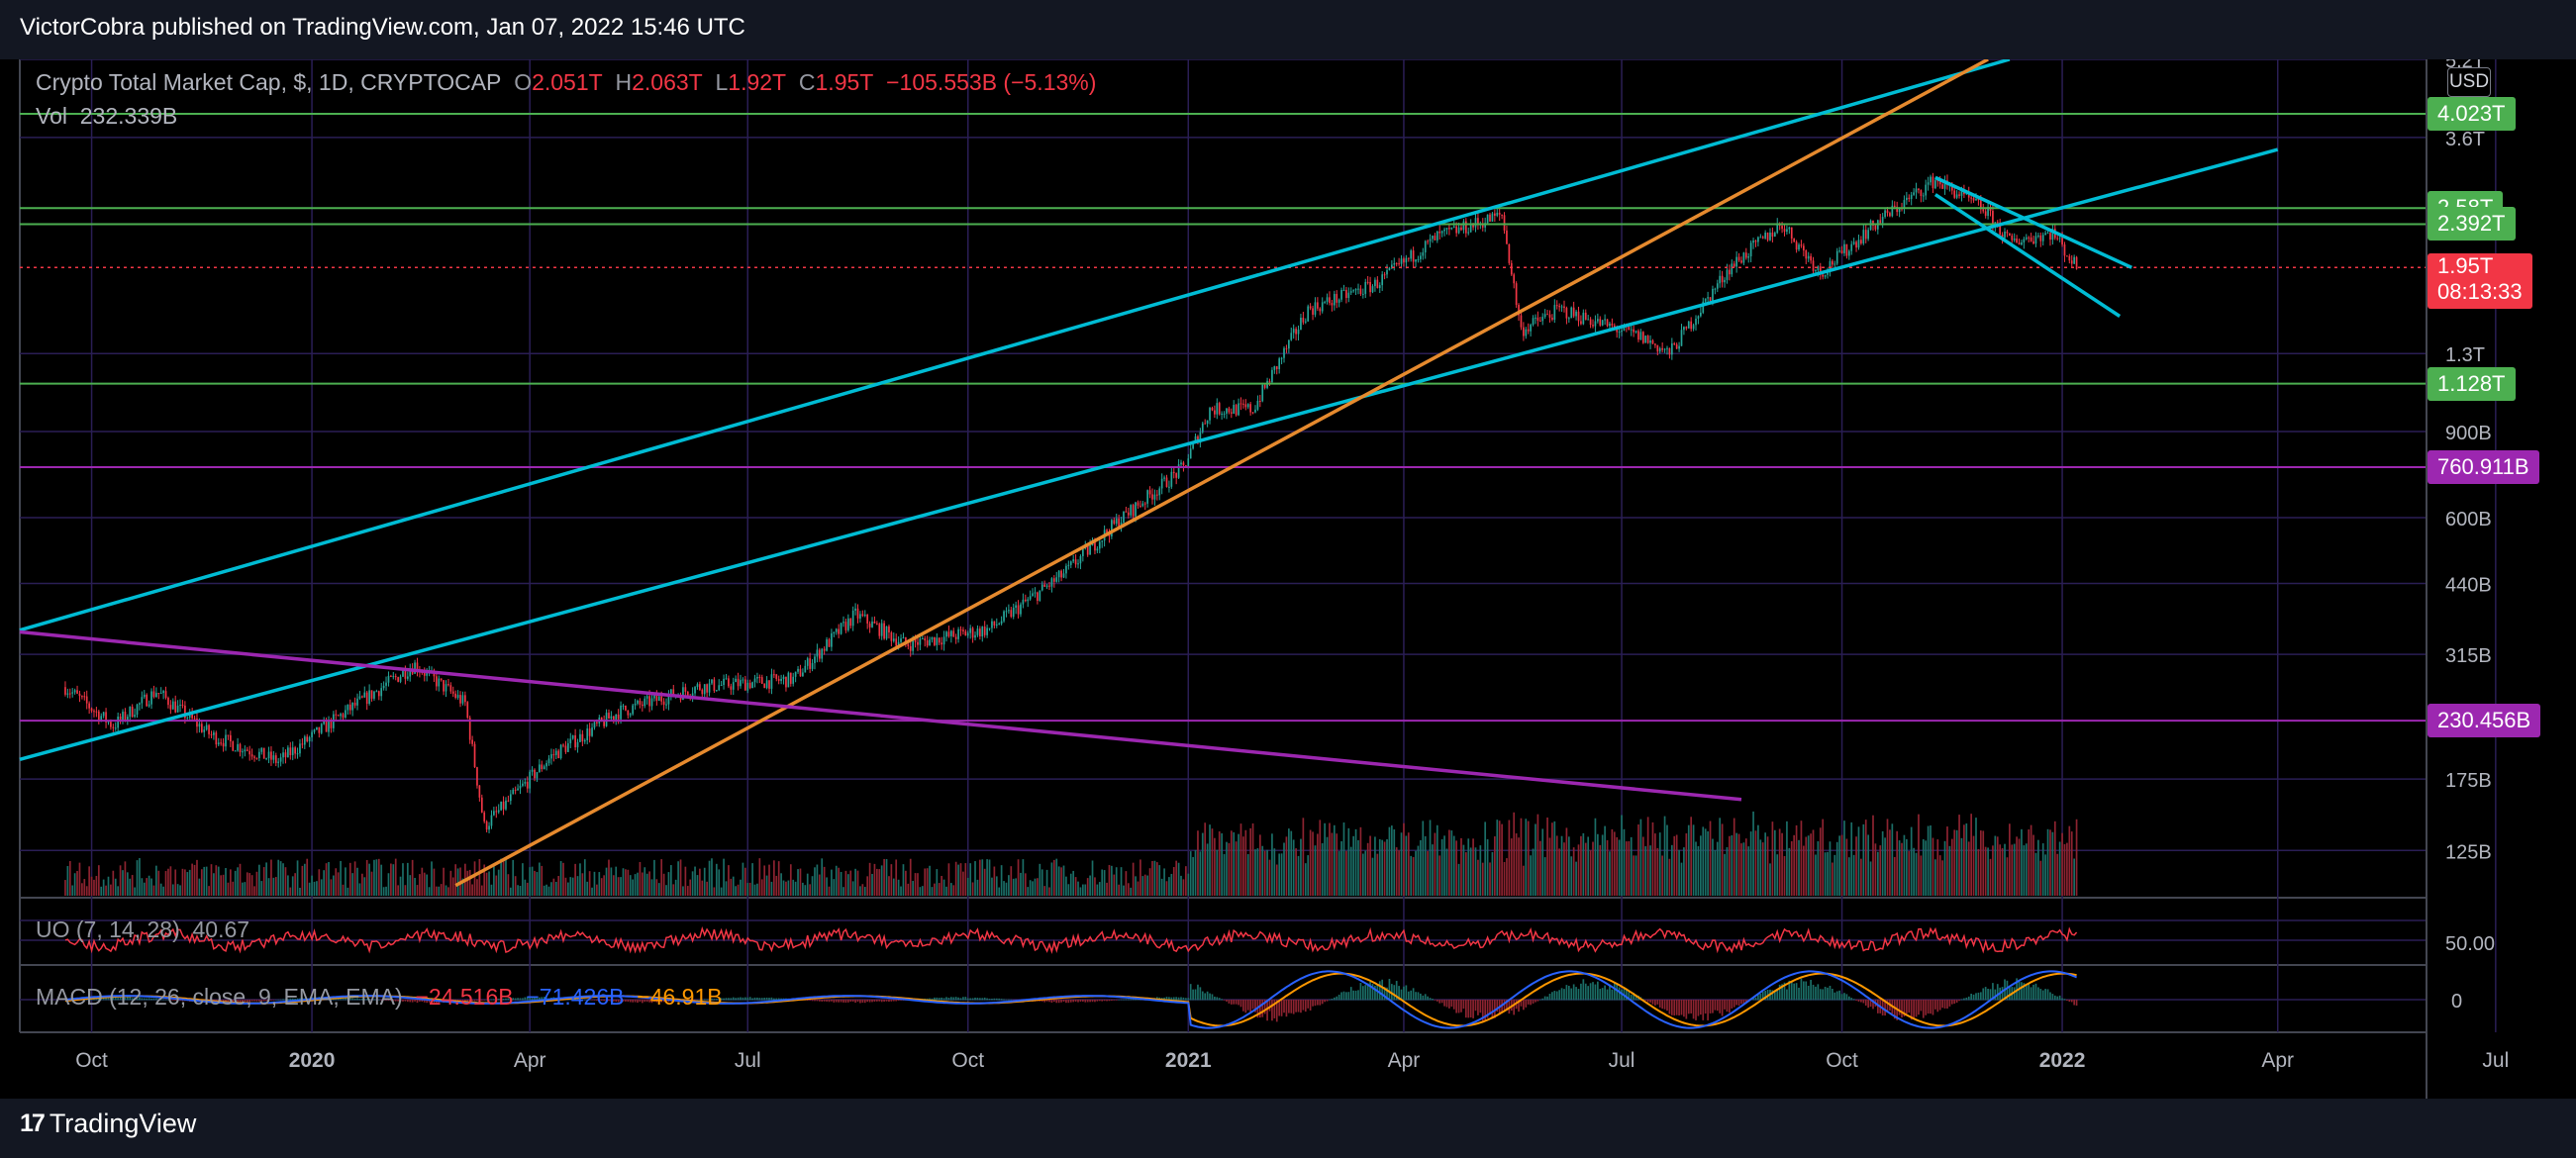 The width and height of the screenshot is (2576, 1158). What do you see at coordinates (220, 997) in the screenshot?
I see `macd-label: MACD (12, 26, close, 9, EMA, EMA)` at bounding box center [220, 997].